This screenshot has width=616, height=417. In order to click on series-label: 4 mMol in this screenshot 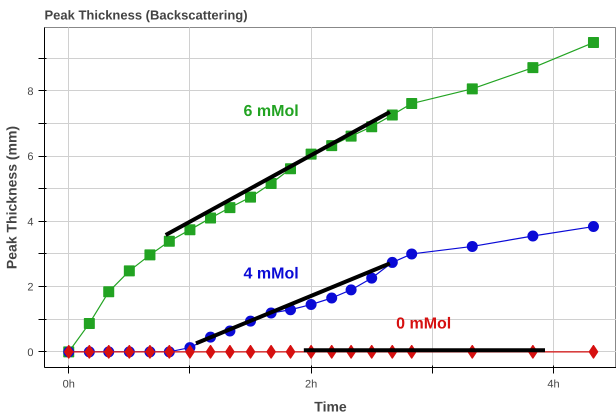, I will do `click(271, 274)`.